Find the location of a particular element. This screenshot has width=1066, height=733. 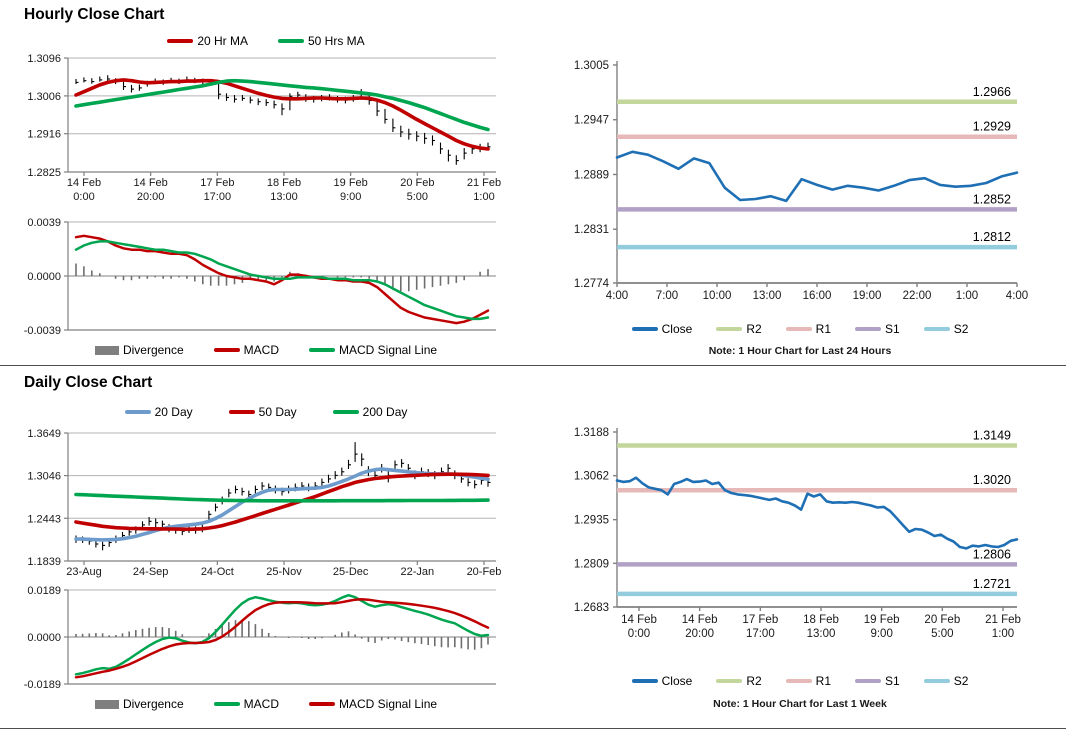

svg-text: 1:00 is located at coordinates (483, 197).